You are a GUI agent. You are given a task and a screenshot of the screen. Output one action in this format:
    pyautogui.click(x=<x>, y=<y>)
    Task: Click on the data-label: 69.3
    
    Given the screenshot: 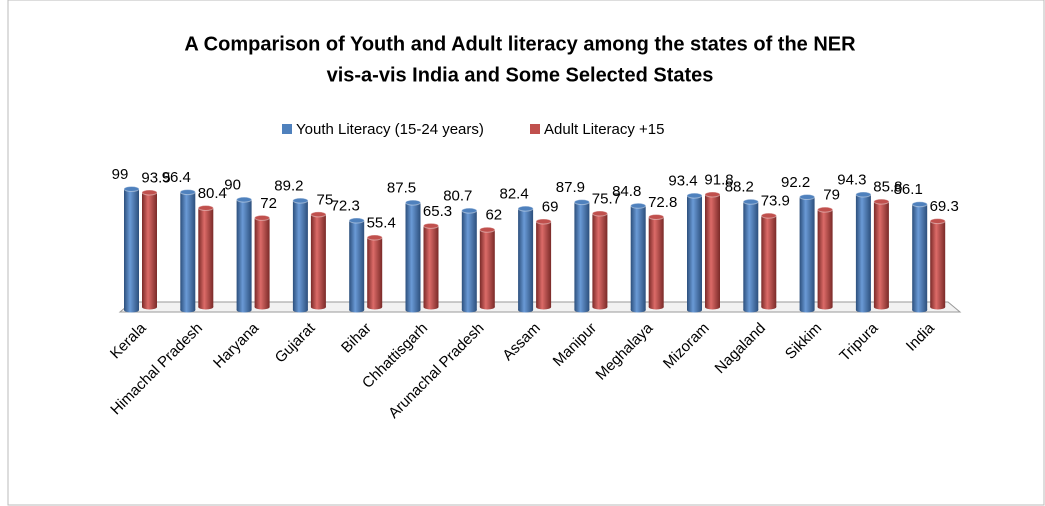 What is the action you would take?
    pyautogui.click(x=944, y=206)
    